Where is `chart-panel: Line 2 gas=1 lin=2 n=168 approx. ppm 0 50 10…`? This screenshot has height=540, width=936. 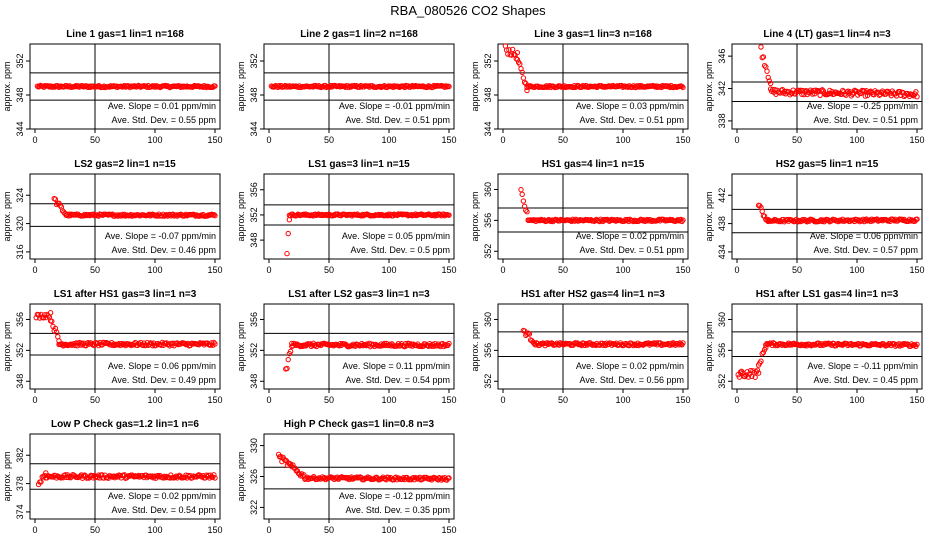 chart-panel: Line 2 gas=1 lin=2 n=168 approx. ppm 0 50 10… is located at coordinates (346, 87).